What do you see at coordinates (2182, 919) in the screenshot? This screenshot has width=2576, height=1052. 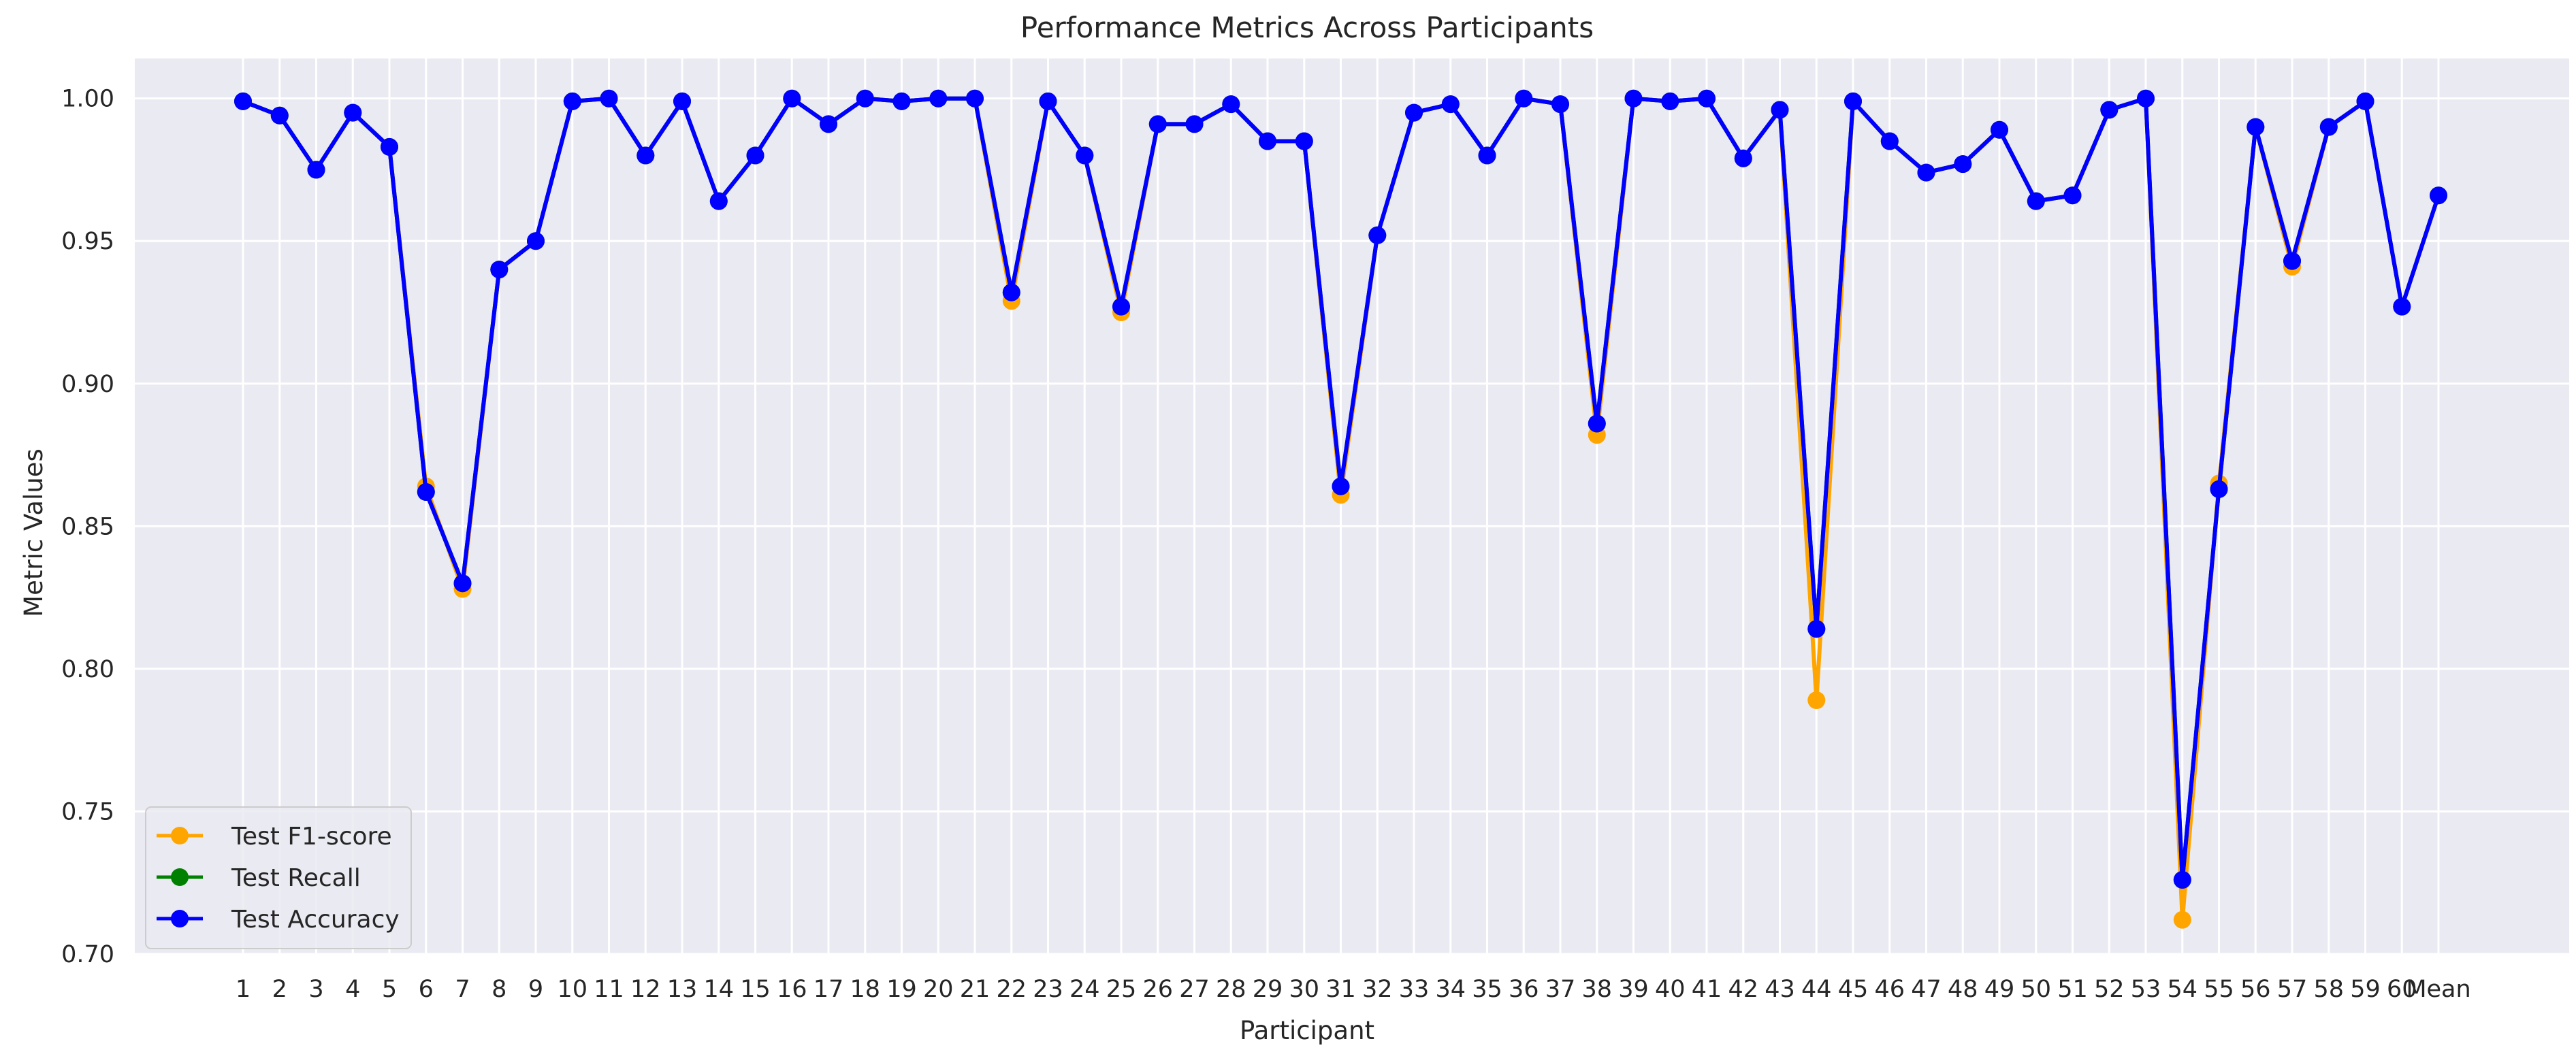 I see `data-point-f1` at bounding box center [2182, 919].